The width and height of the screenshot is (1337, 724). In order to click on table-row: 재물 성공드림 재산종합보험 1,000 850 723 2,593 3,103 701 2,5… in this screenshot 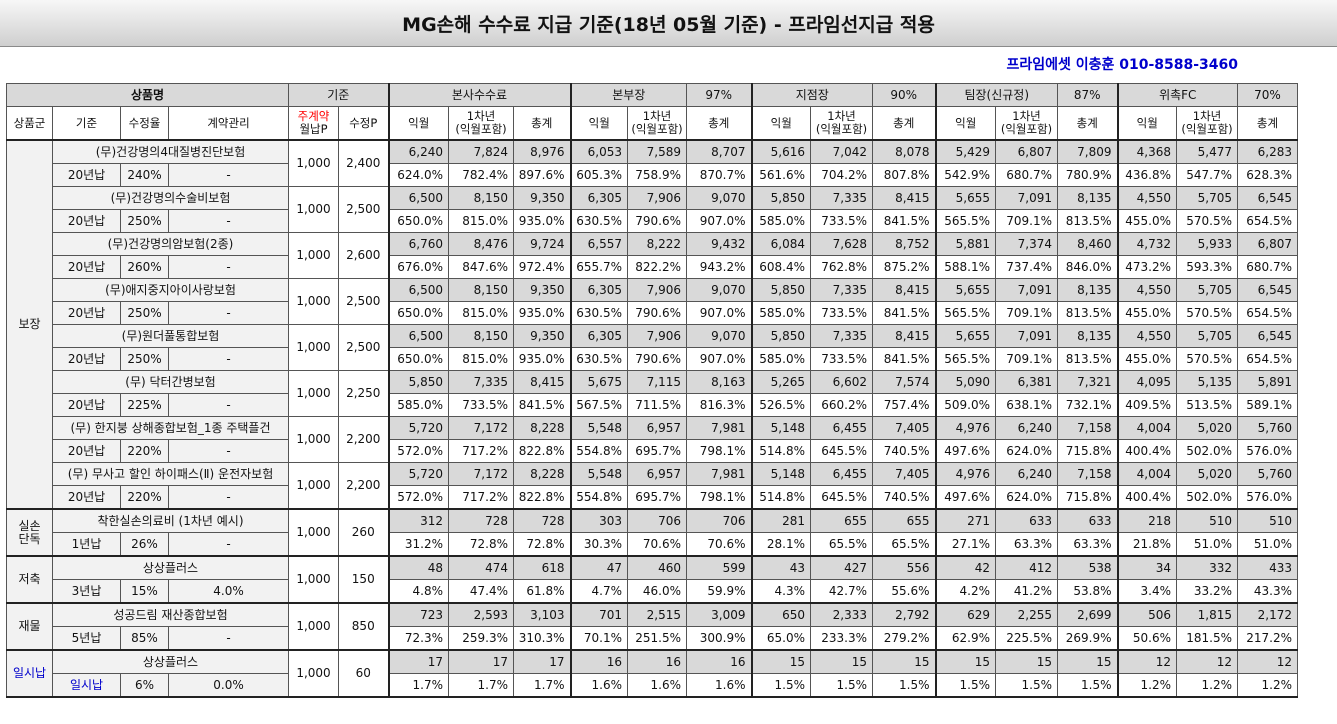, I will do `click(652, 626)`.